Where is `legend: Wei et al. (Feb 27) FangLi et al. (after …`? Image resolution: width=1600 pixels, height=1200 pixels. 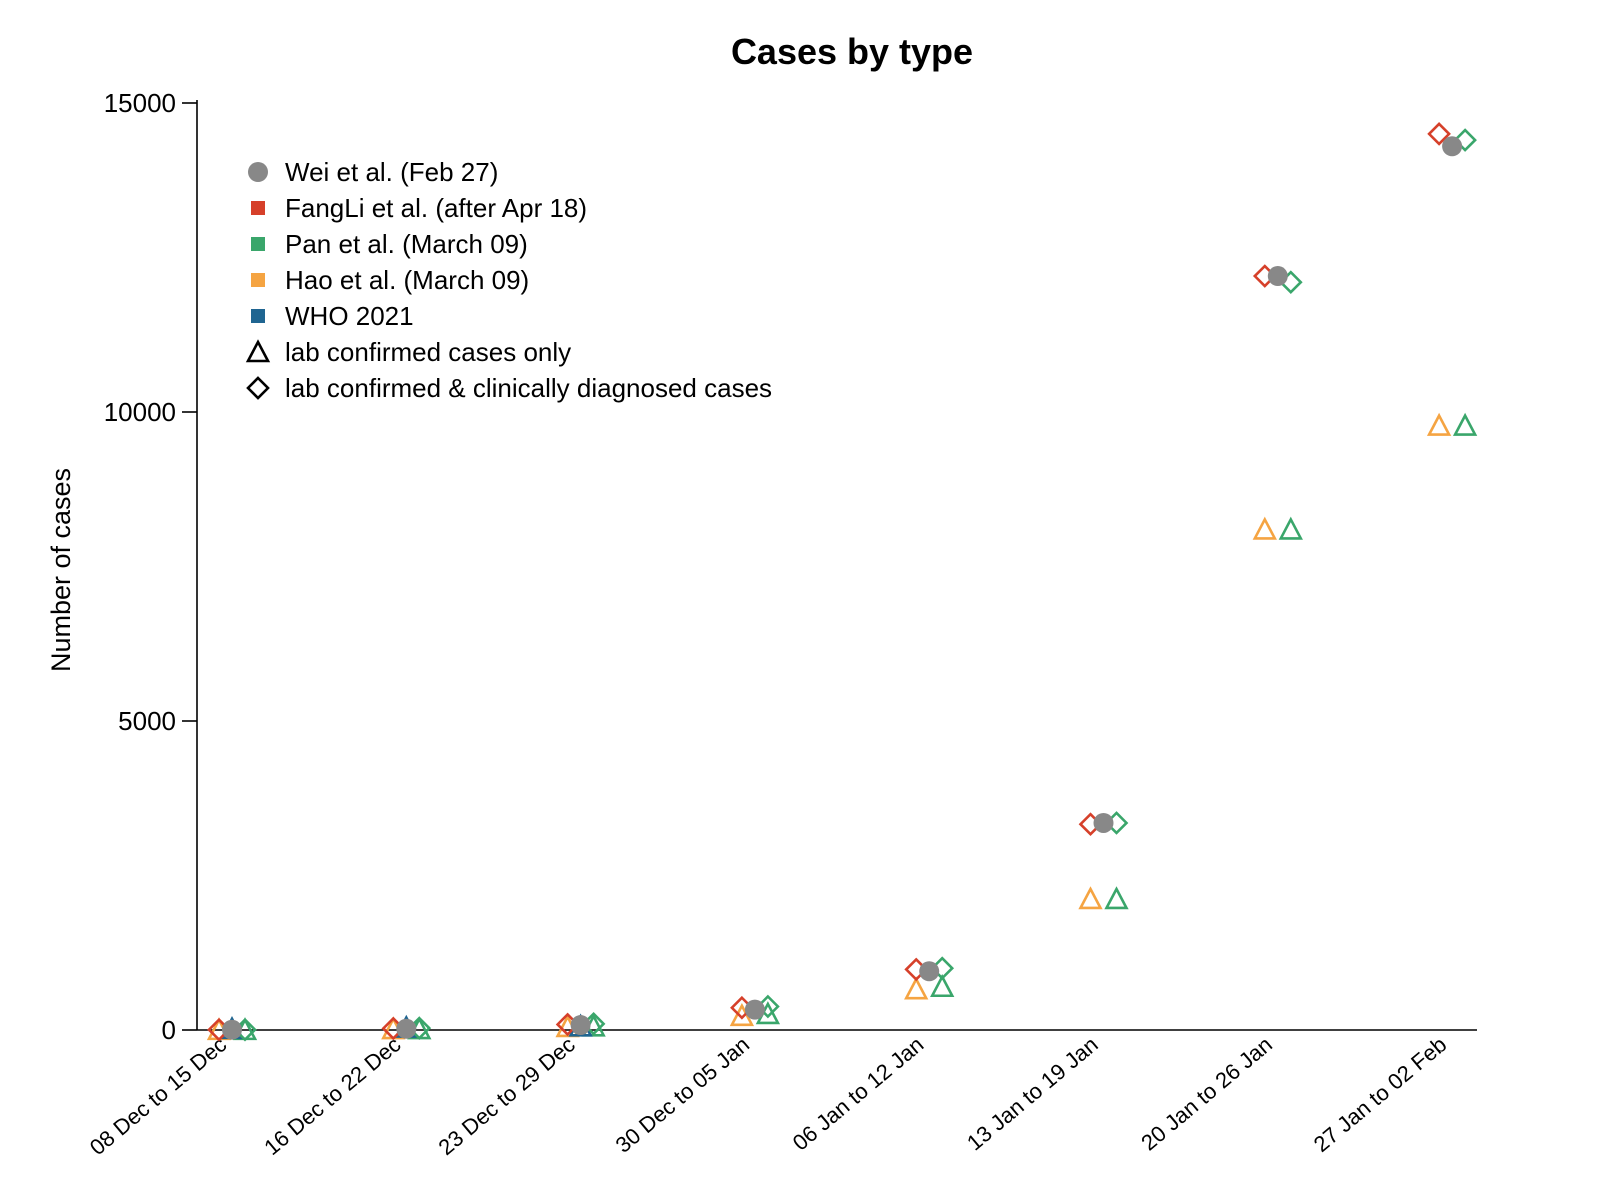
legend: Wei et al. (Feb 27) FangLi et al. (after … is located at coordinates (508, 280).